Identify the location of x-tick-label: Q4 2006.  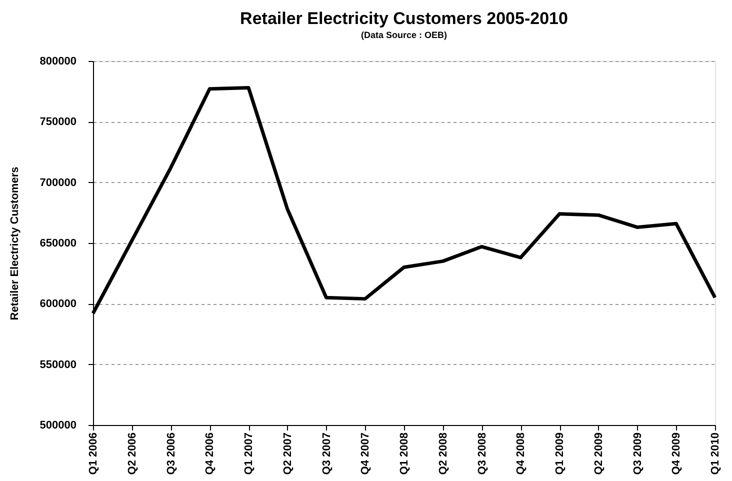
(210, 453).